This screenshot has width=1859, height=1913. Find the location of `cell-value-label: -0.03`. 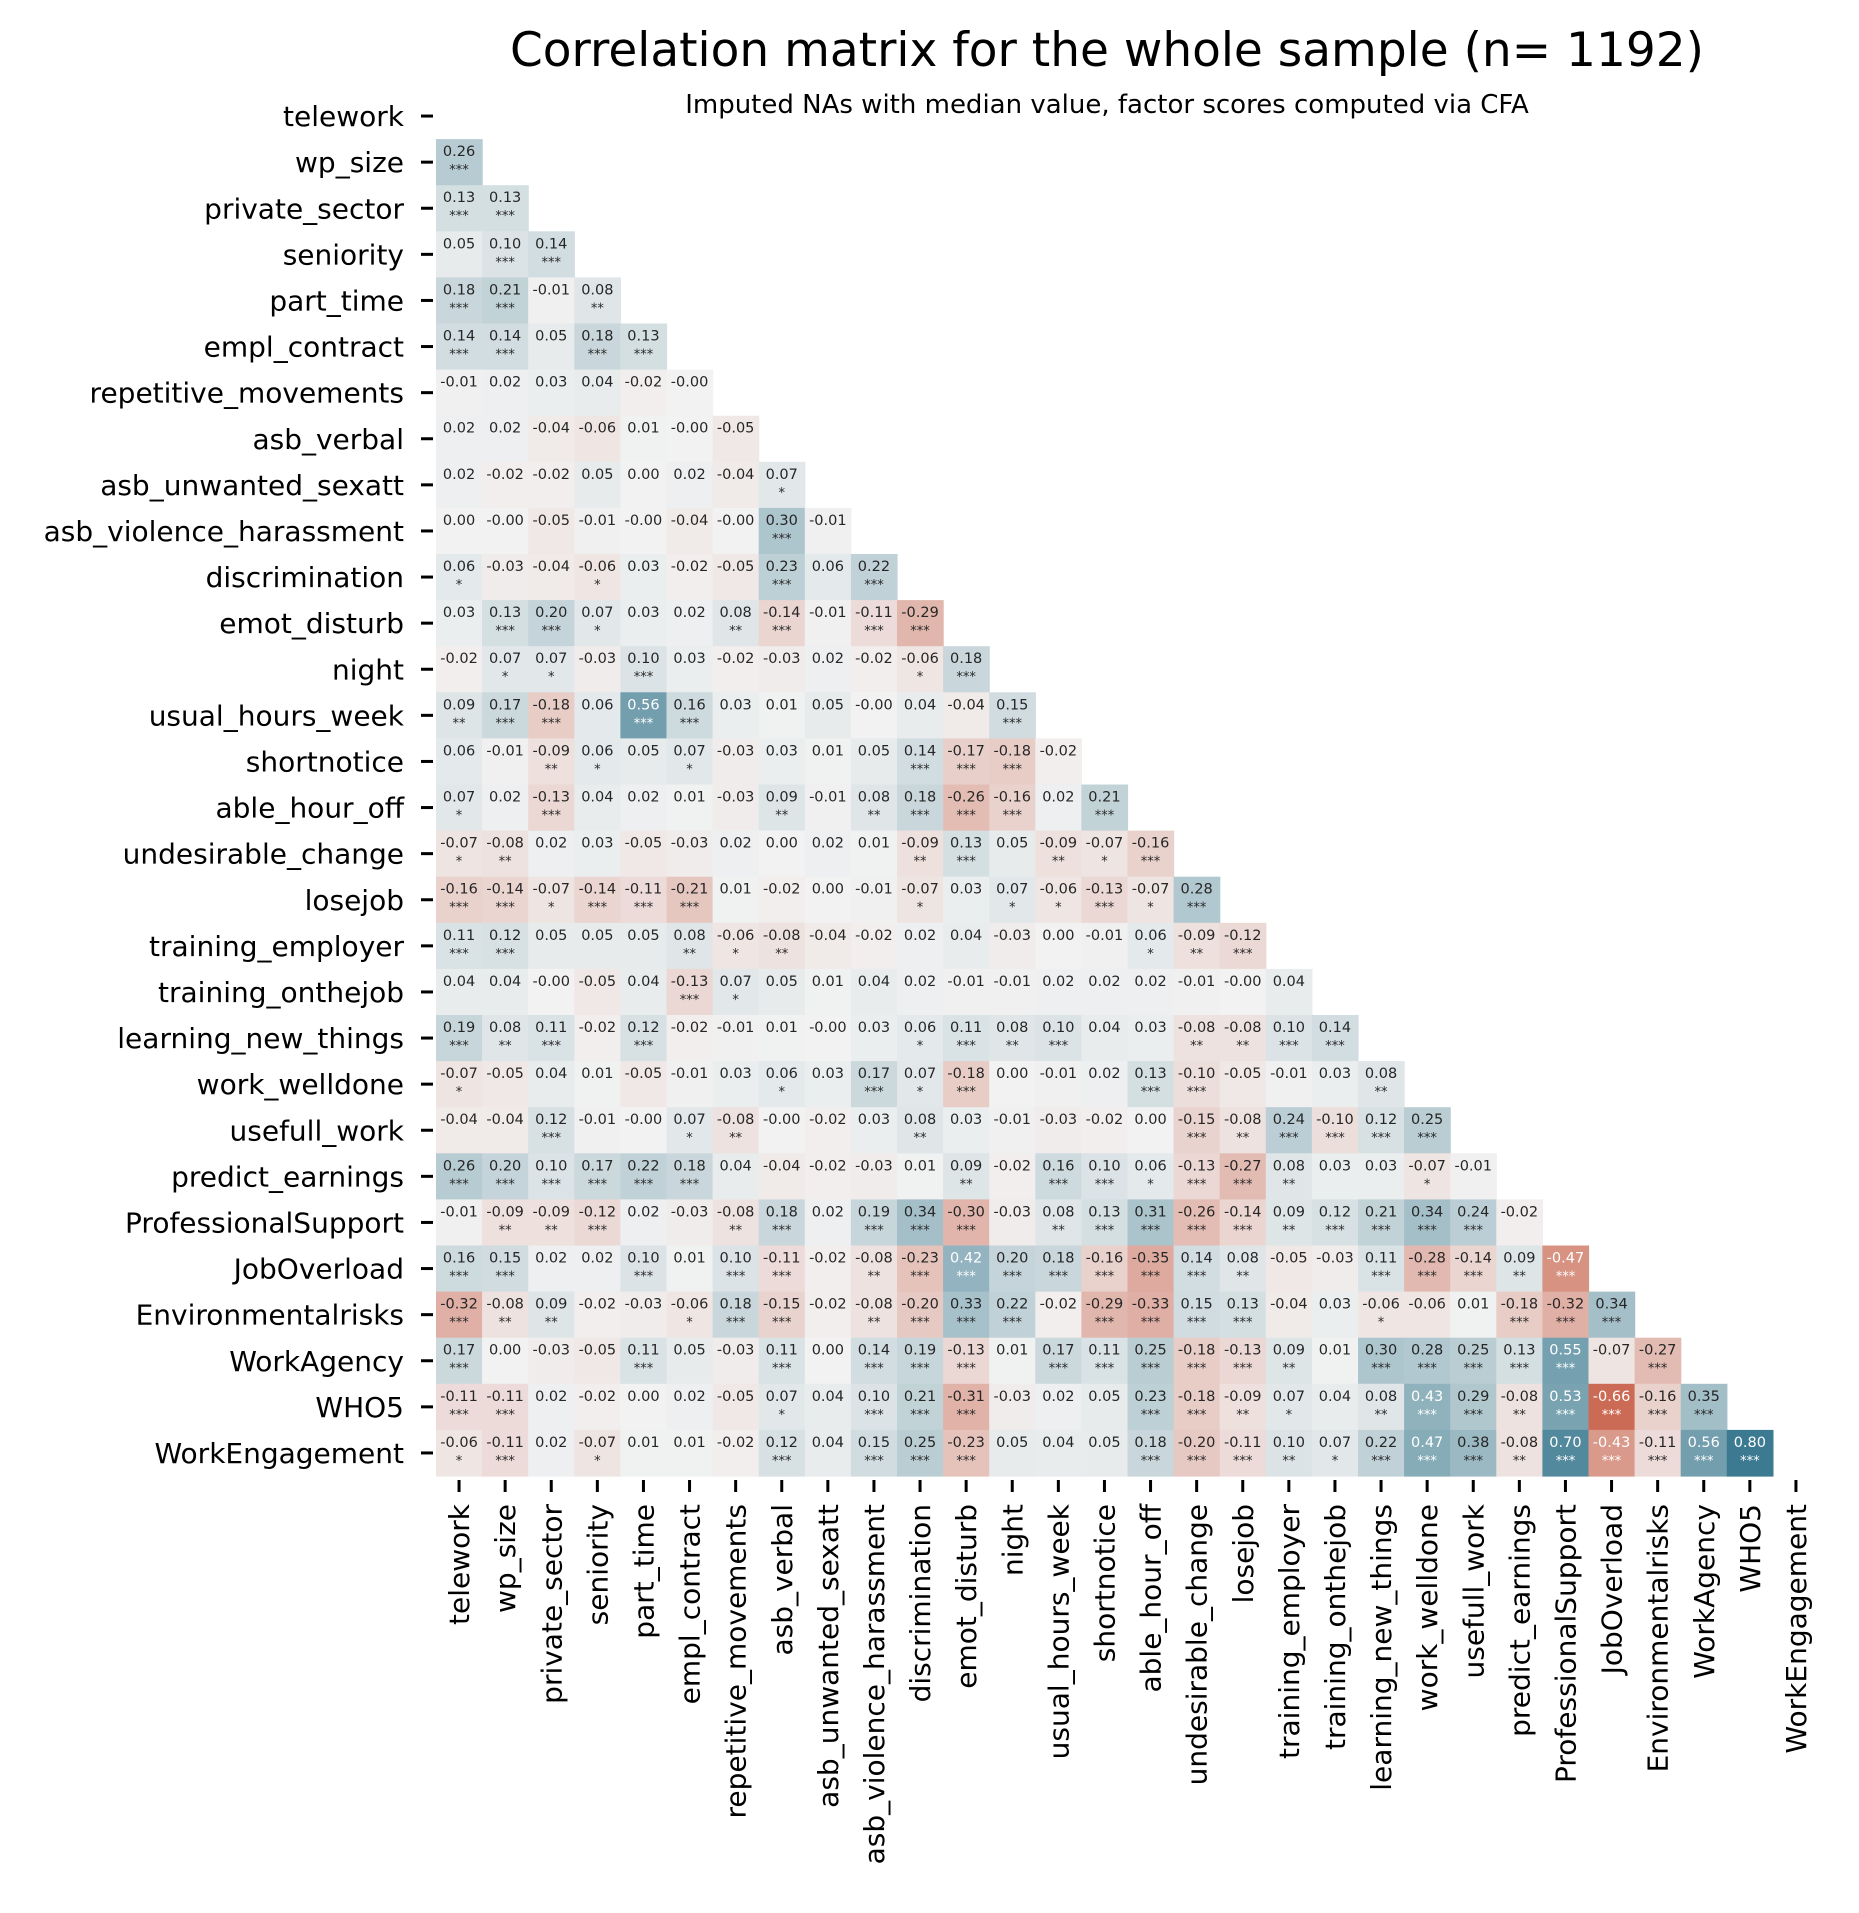

cell-value-label: -0.03 is located at coordinates (736, 751).